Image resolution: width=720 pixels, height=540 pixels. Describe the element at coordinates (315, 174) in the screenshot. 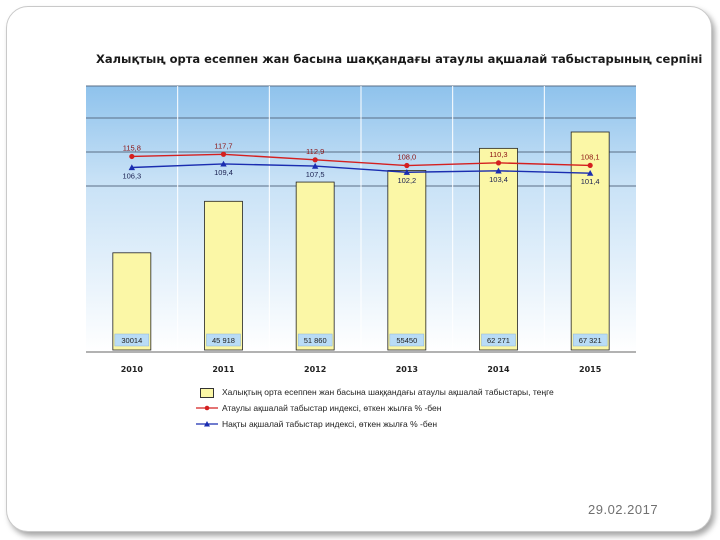

I see `real-index-label-2012: 107,5` at that location.